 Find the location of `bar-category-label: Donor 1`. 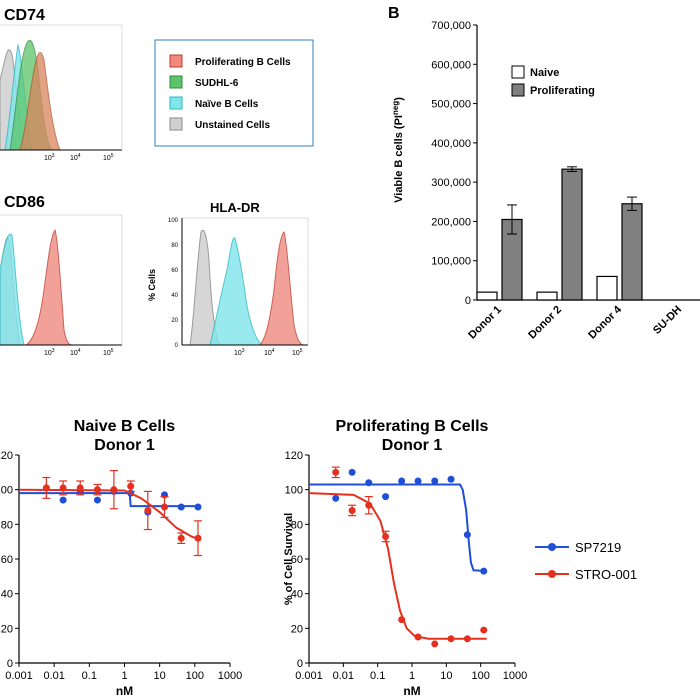

bar-category-label: Donor 1 is located at coordinates (485, 323).